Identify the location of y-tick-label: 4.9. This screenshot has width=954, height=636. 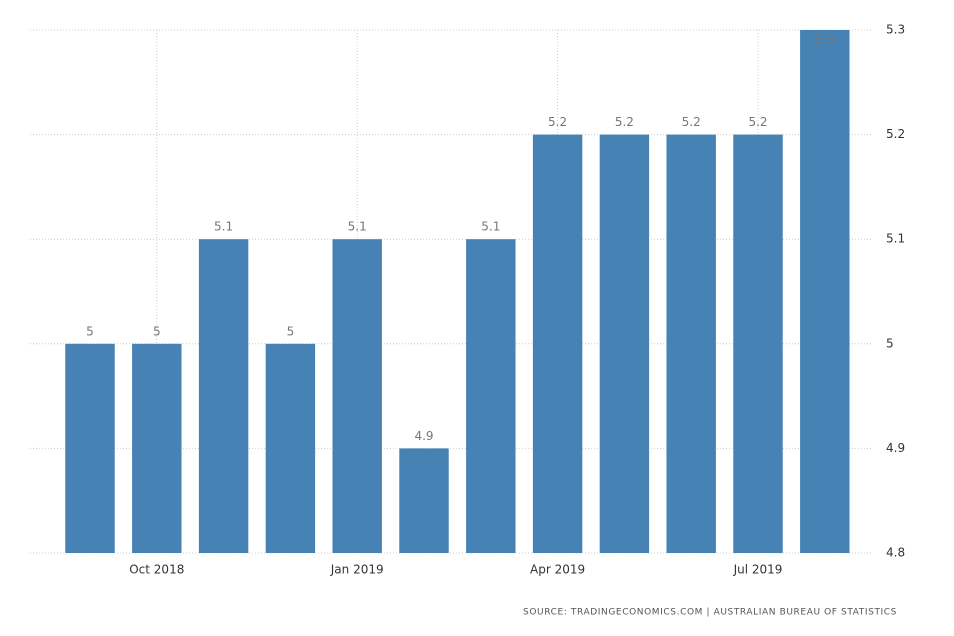
(895, 448).